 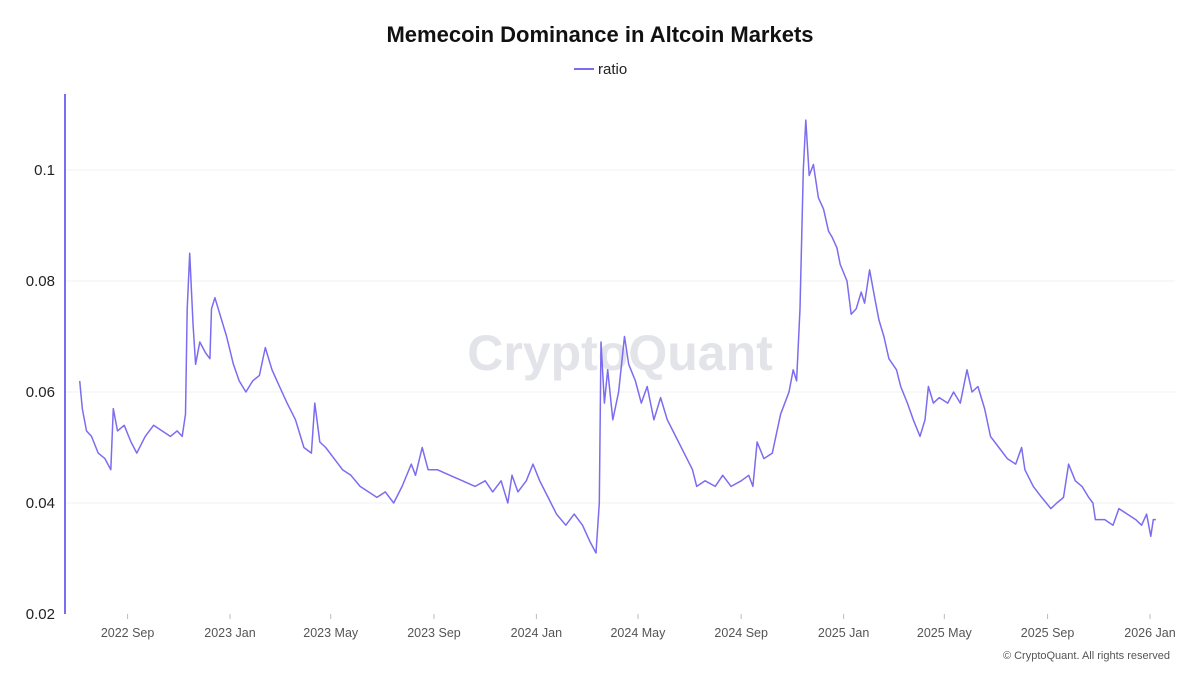 I want to click on y-axis-ticks: 0.02 0.04 0.06 0.08 0.1, so click(x=40, y=392).